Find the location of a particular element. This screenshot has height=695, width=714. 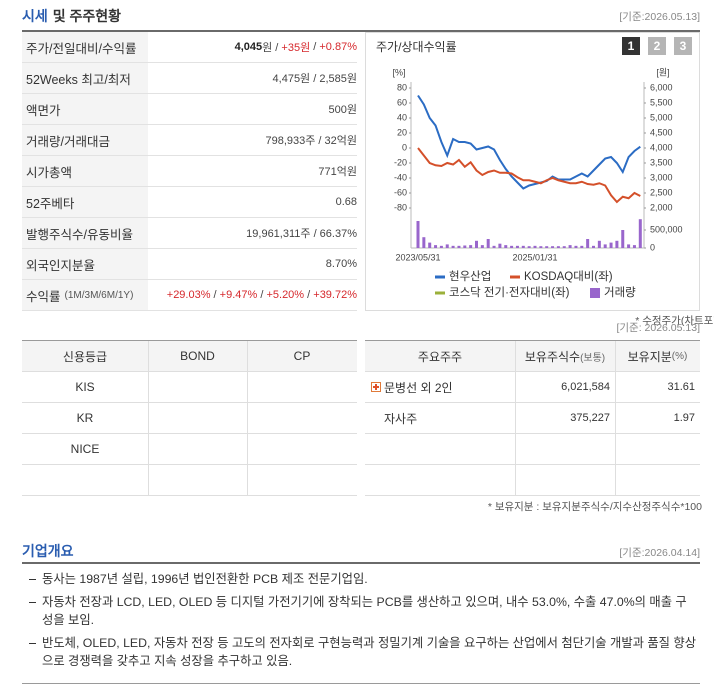

row-value: 798,933주 / 32억원 is located at coordinates (311, 141).